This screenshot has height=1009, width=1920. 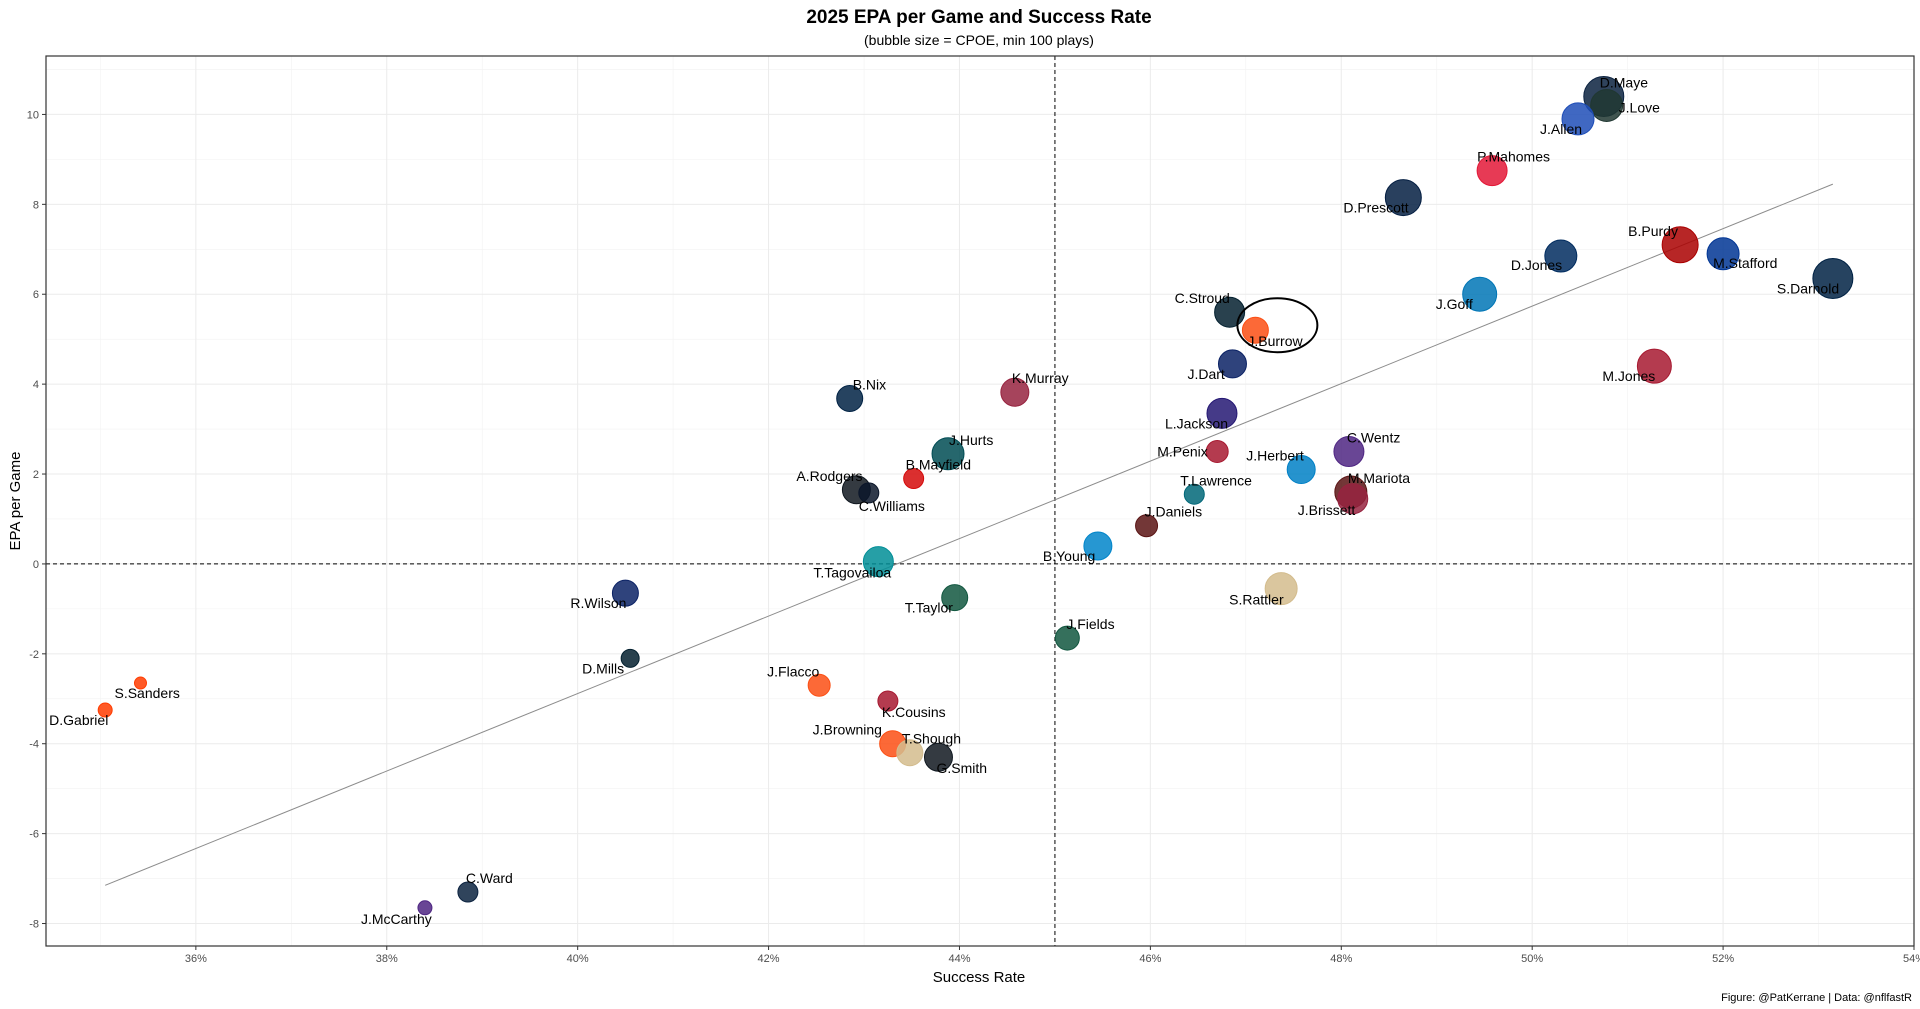 What do you see at coordinates (850, 399) in the screenshot?
I see `bubble-b-nix` at bounding box center [850, 399].